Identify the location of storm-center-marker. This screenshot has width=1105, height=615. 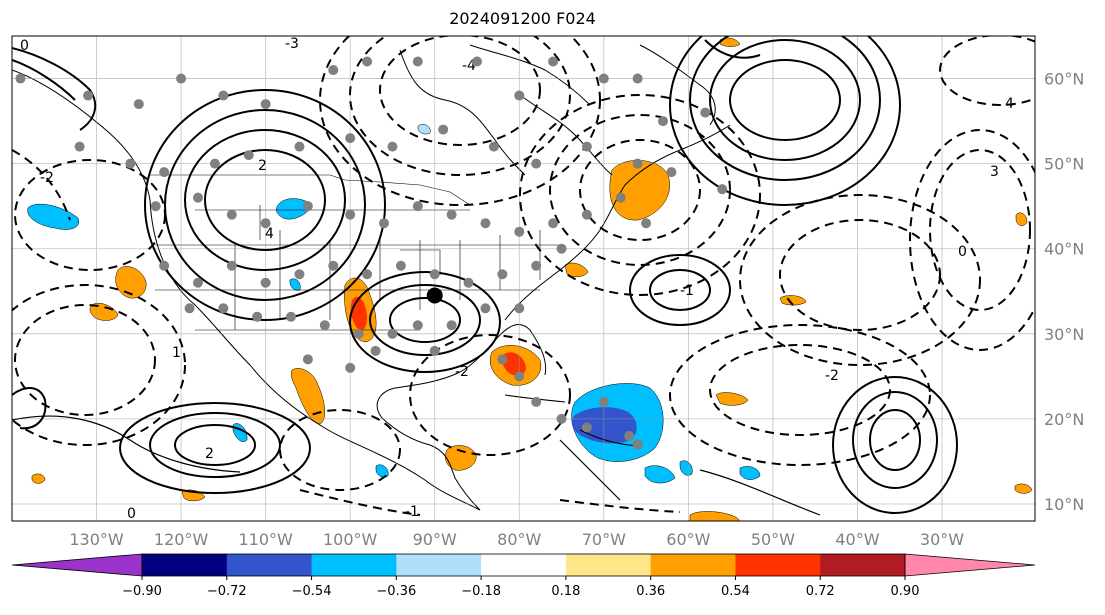
(434, 295).